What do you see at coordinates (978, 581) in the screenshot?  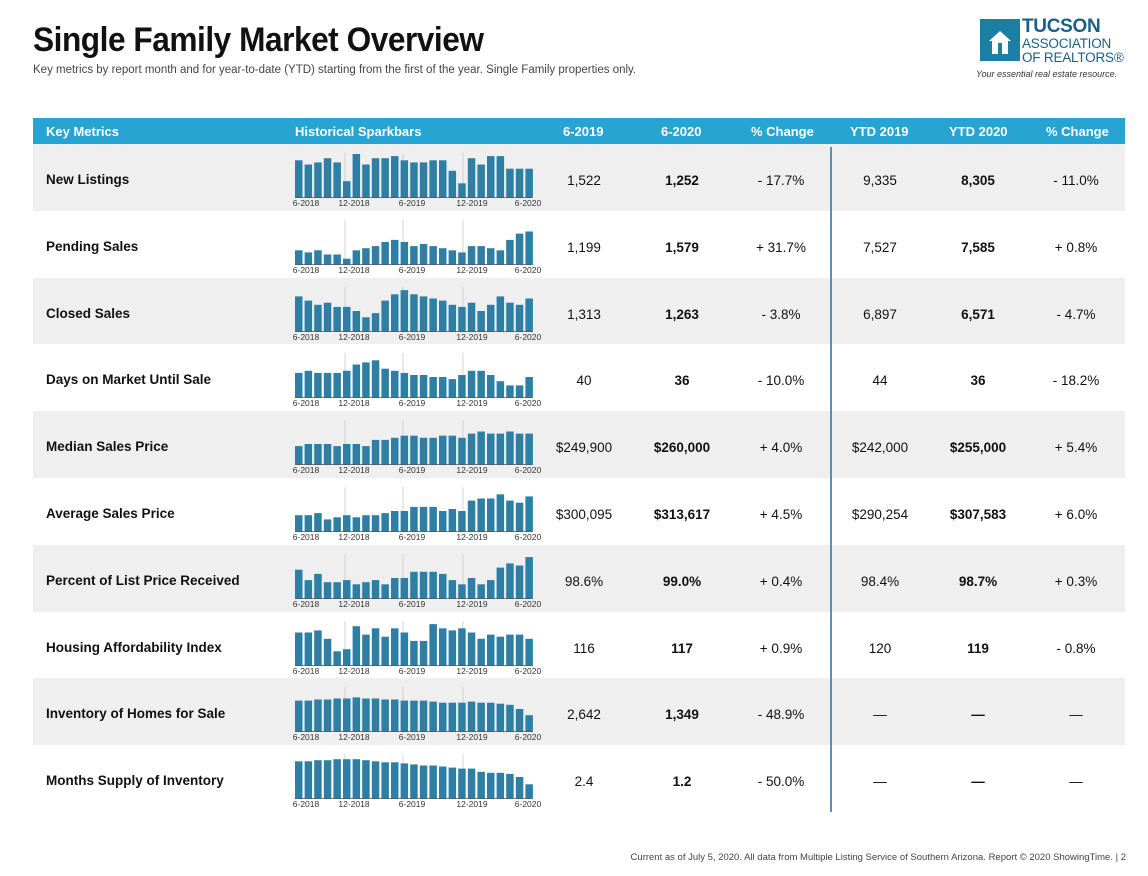 I see `cell-ytd2020: 98.7%` at bounding box center [978, 581].